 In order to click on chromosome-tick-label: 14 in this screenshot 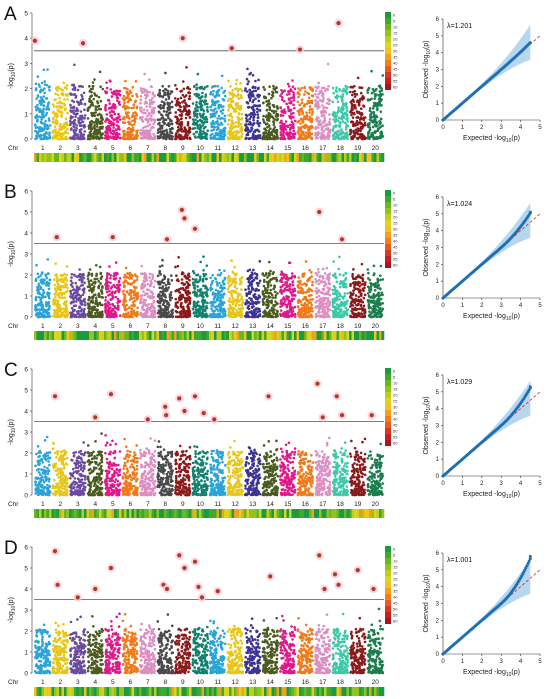, I will do `click(271, 148)`.